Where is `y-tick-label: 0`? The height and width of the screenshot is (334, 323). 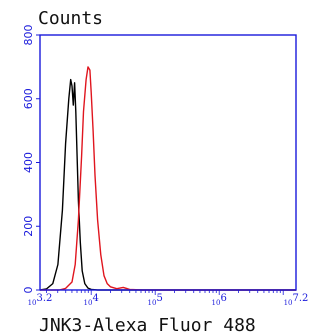
y-tick-label: 0 is located at coordinates (28, 290).